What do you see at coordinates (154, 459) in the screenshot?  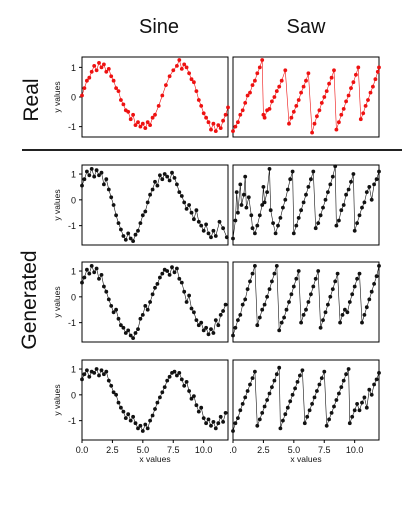 I see `gen3-sine-xlabel: x values` at bounding box center [154, 459].